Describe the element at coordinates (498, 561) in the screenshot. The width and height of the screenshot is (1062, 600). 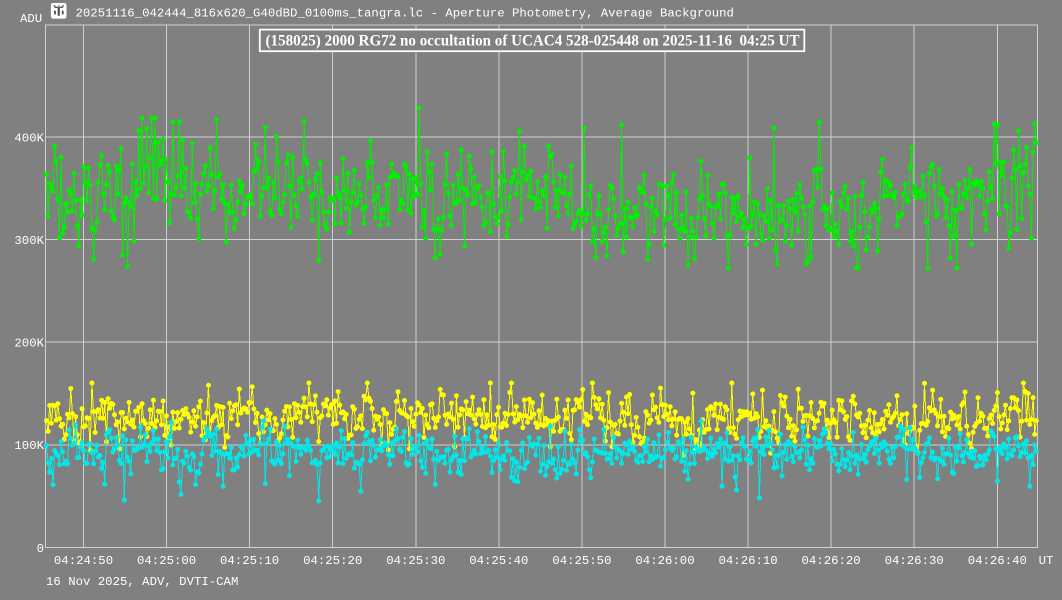
I see `svg-text: 04:25:40` at that location.